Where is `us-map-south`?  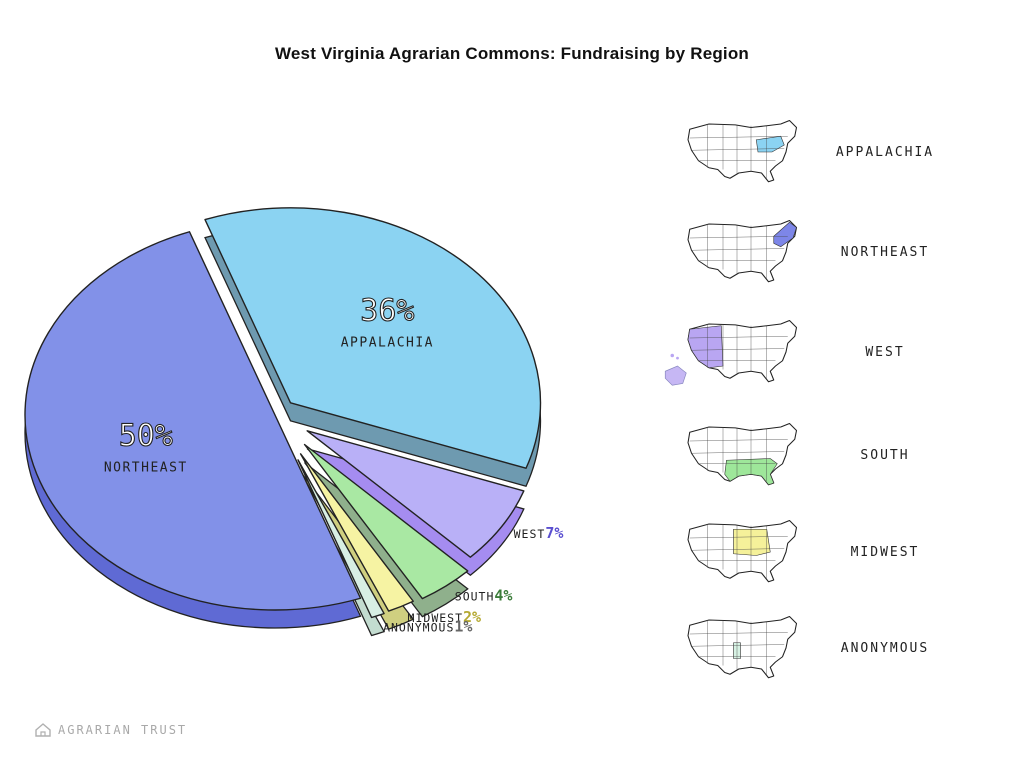
us-map-south is located at coordinates (730, 455).